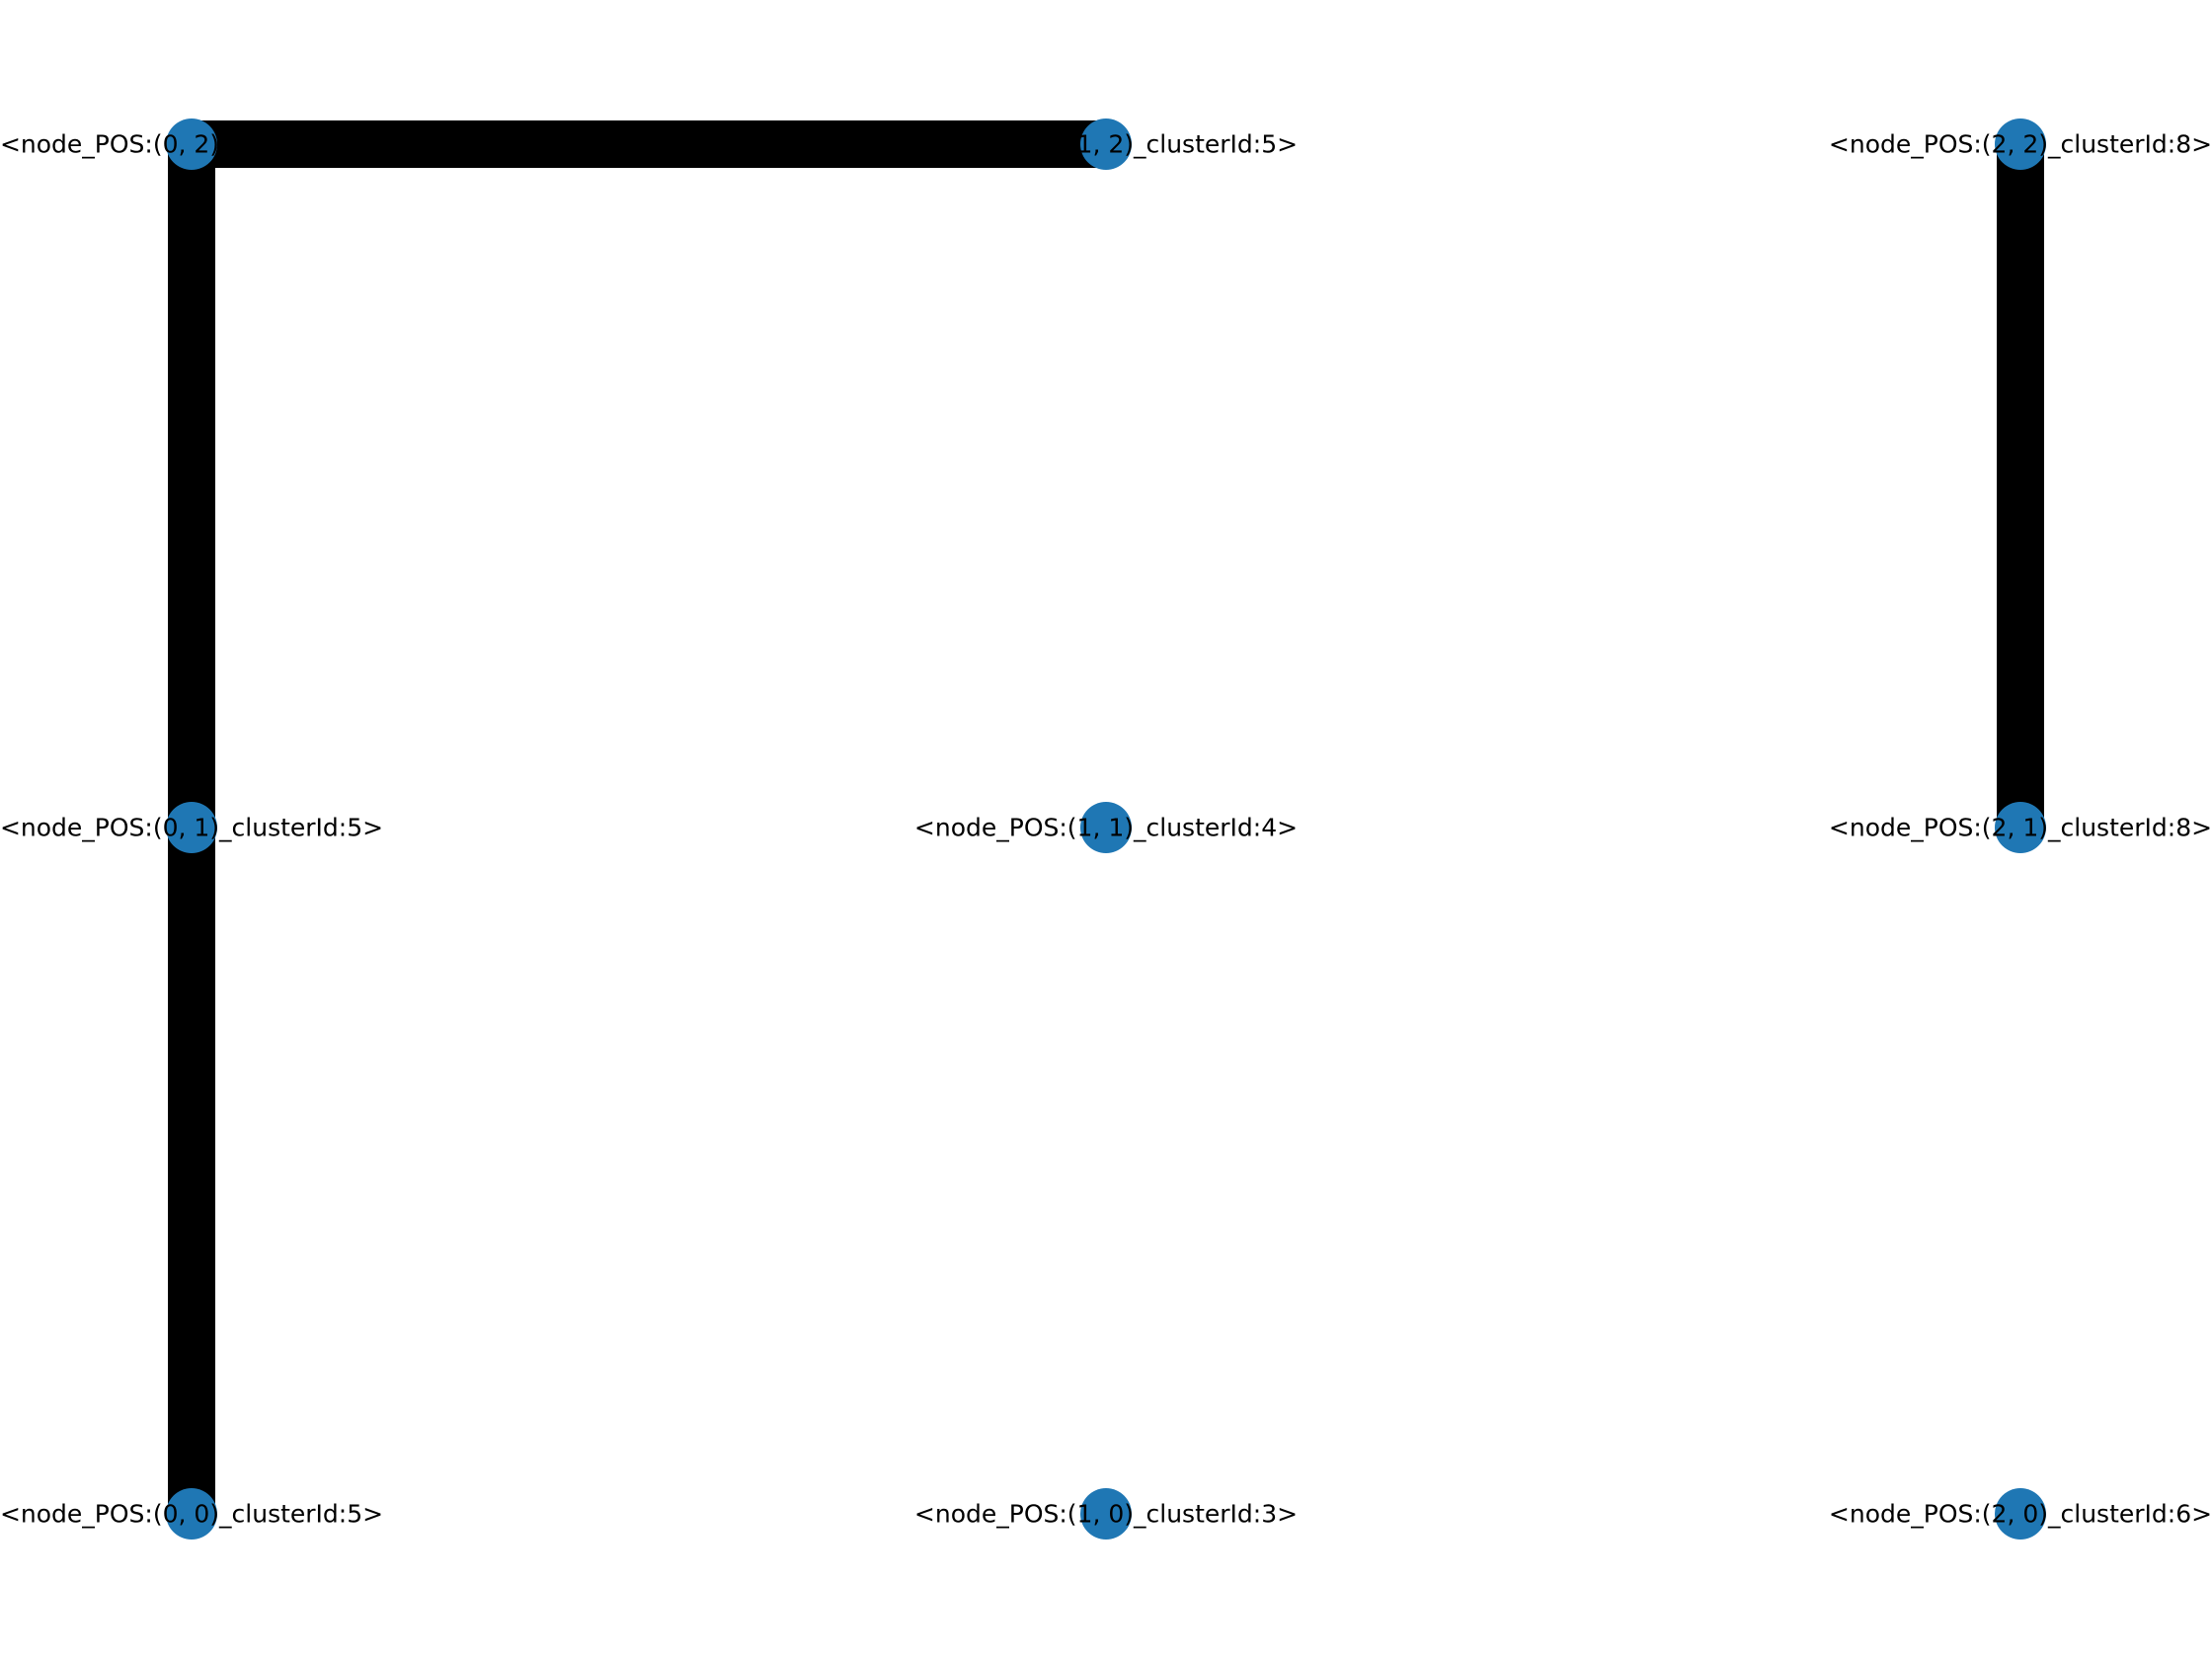  I want to click on node-label-n21: <node_POS:(2, 1)_clusterId:8>, so click(2021, 828).